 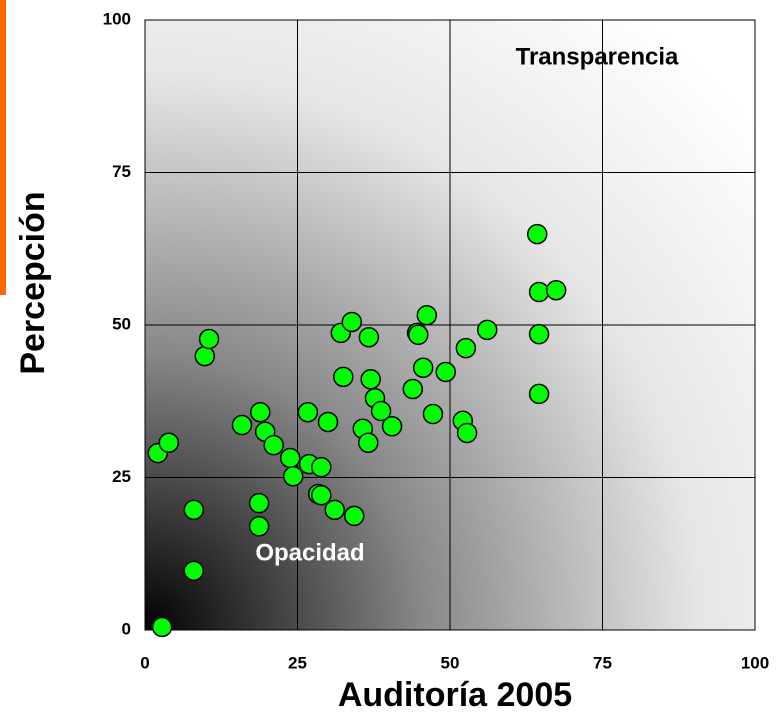 I want to click on y-axis-label: Percepción, so click(x=33, y=282).